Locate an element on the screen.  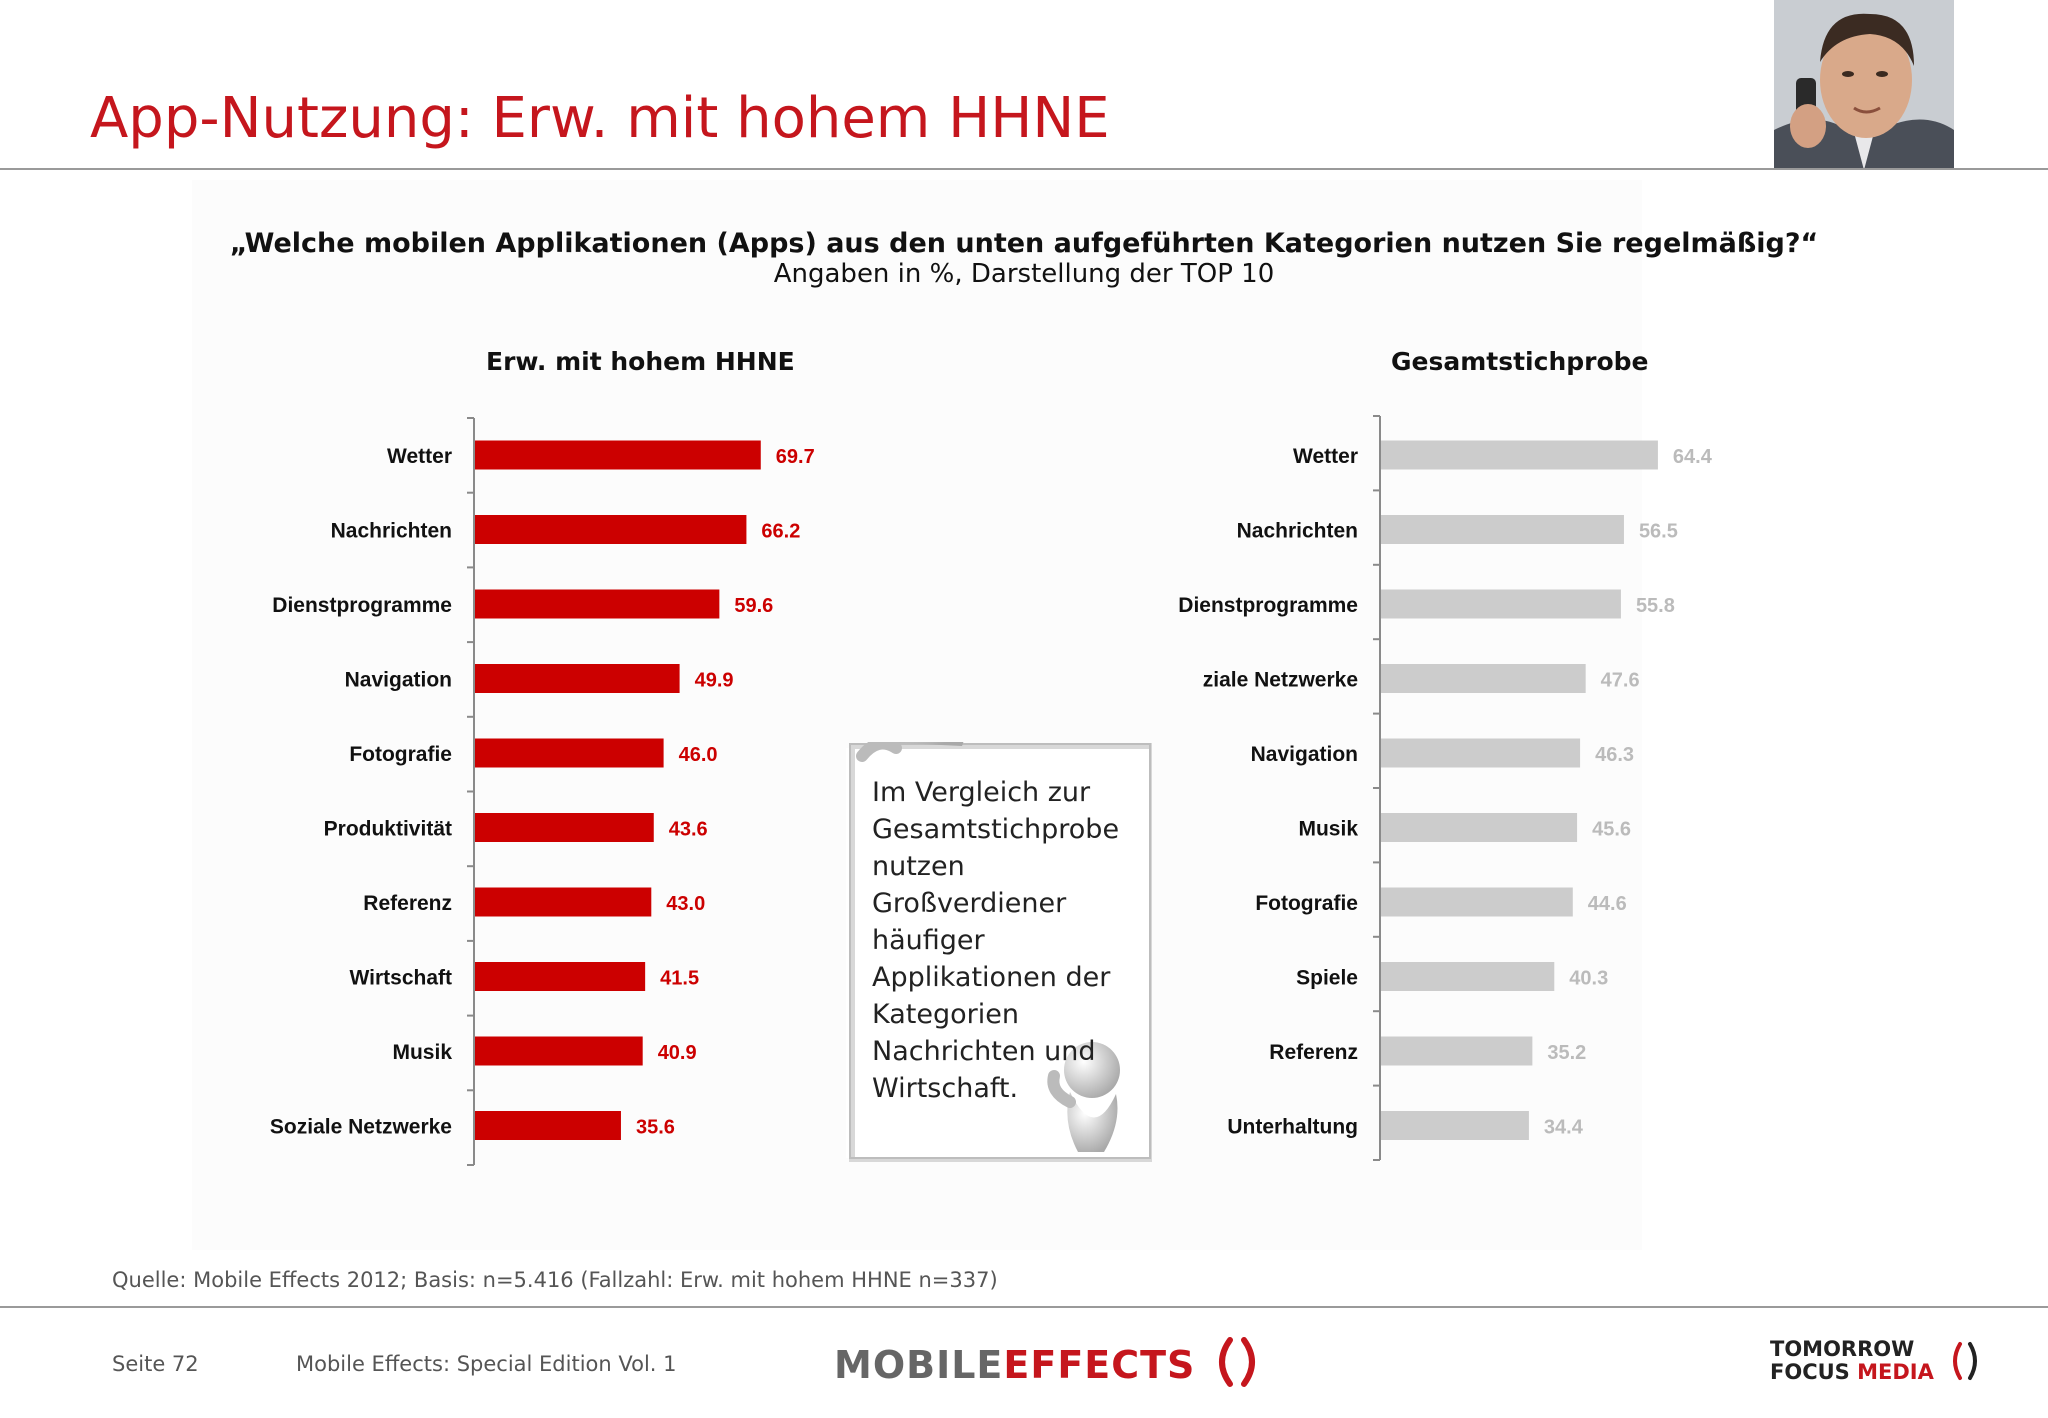
data-label: 46.0 is located at coordinates (698, 755).